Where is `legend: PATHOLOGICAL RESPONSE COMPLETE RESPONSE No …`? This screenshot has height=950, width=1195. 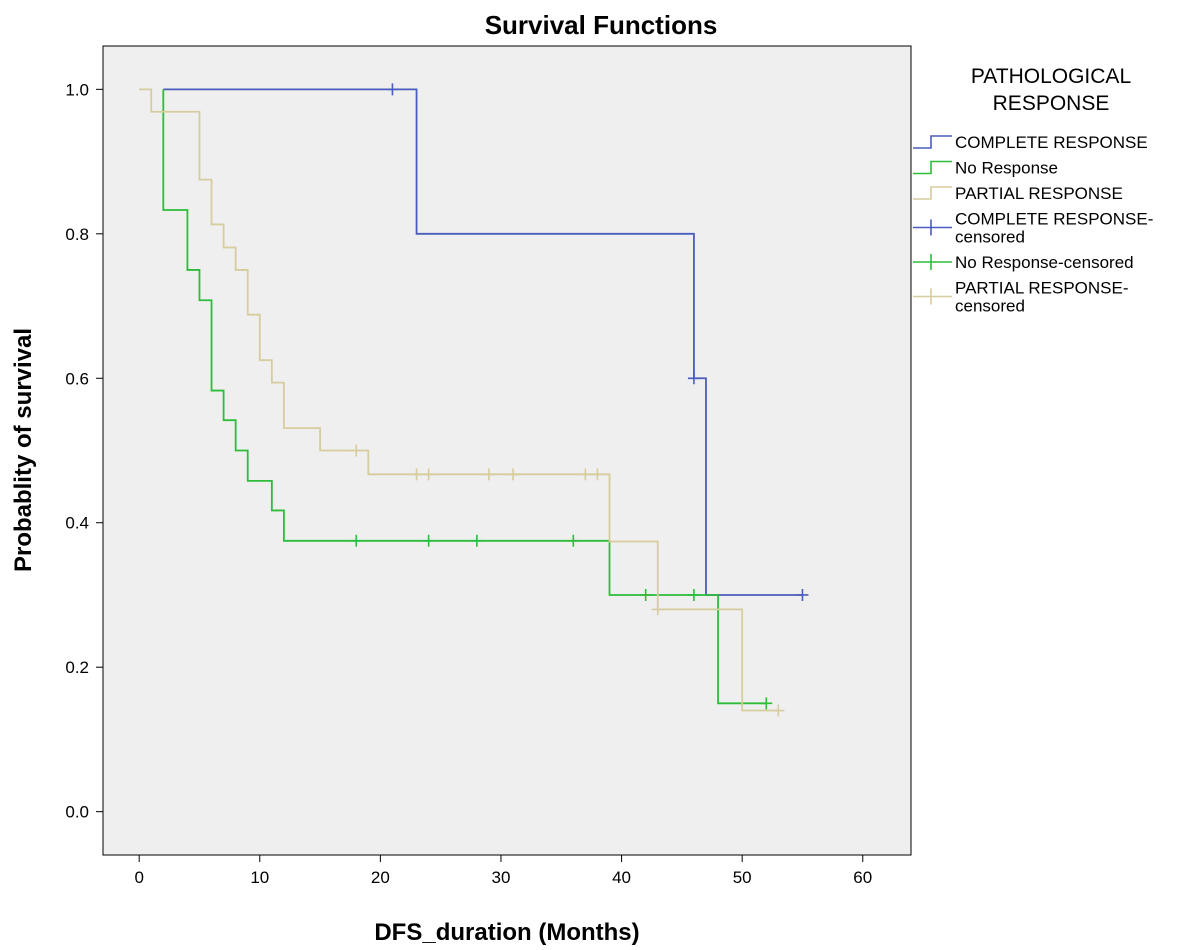
legend: PATHOLOGICAL RESPONSE COMPLETE RESPONSE No … is located at coordinates (1033, 190).